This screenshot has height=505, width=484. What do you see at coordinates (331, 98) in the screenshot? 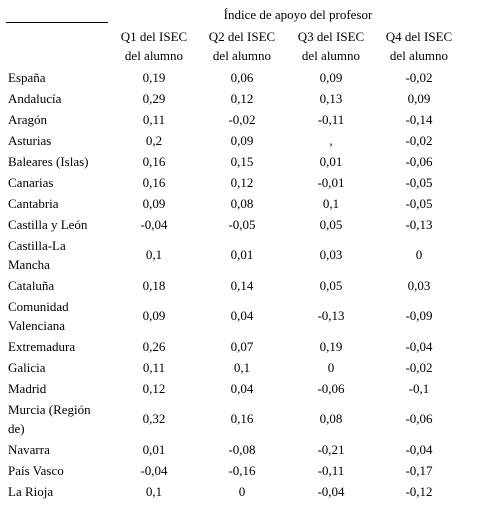
I see `value-cell-q3: 0,13` at bounding box center [331, 98].